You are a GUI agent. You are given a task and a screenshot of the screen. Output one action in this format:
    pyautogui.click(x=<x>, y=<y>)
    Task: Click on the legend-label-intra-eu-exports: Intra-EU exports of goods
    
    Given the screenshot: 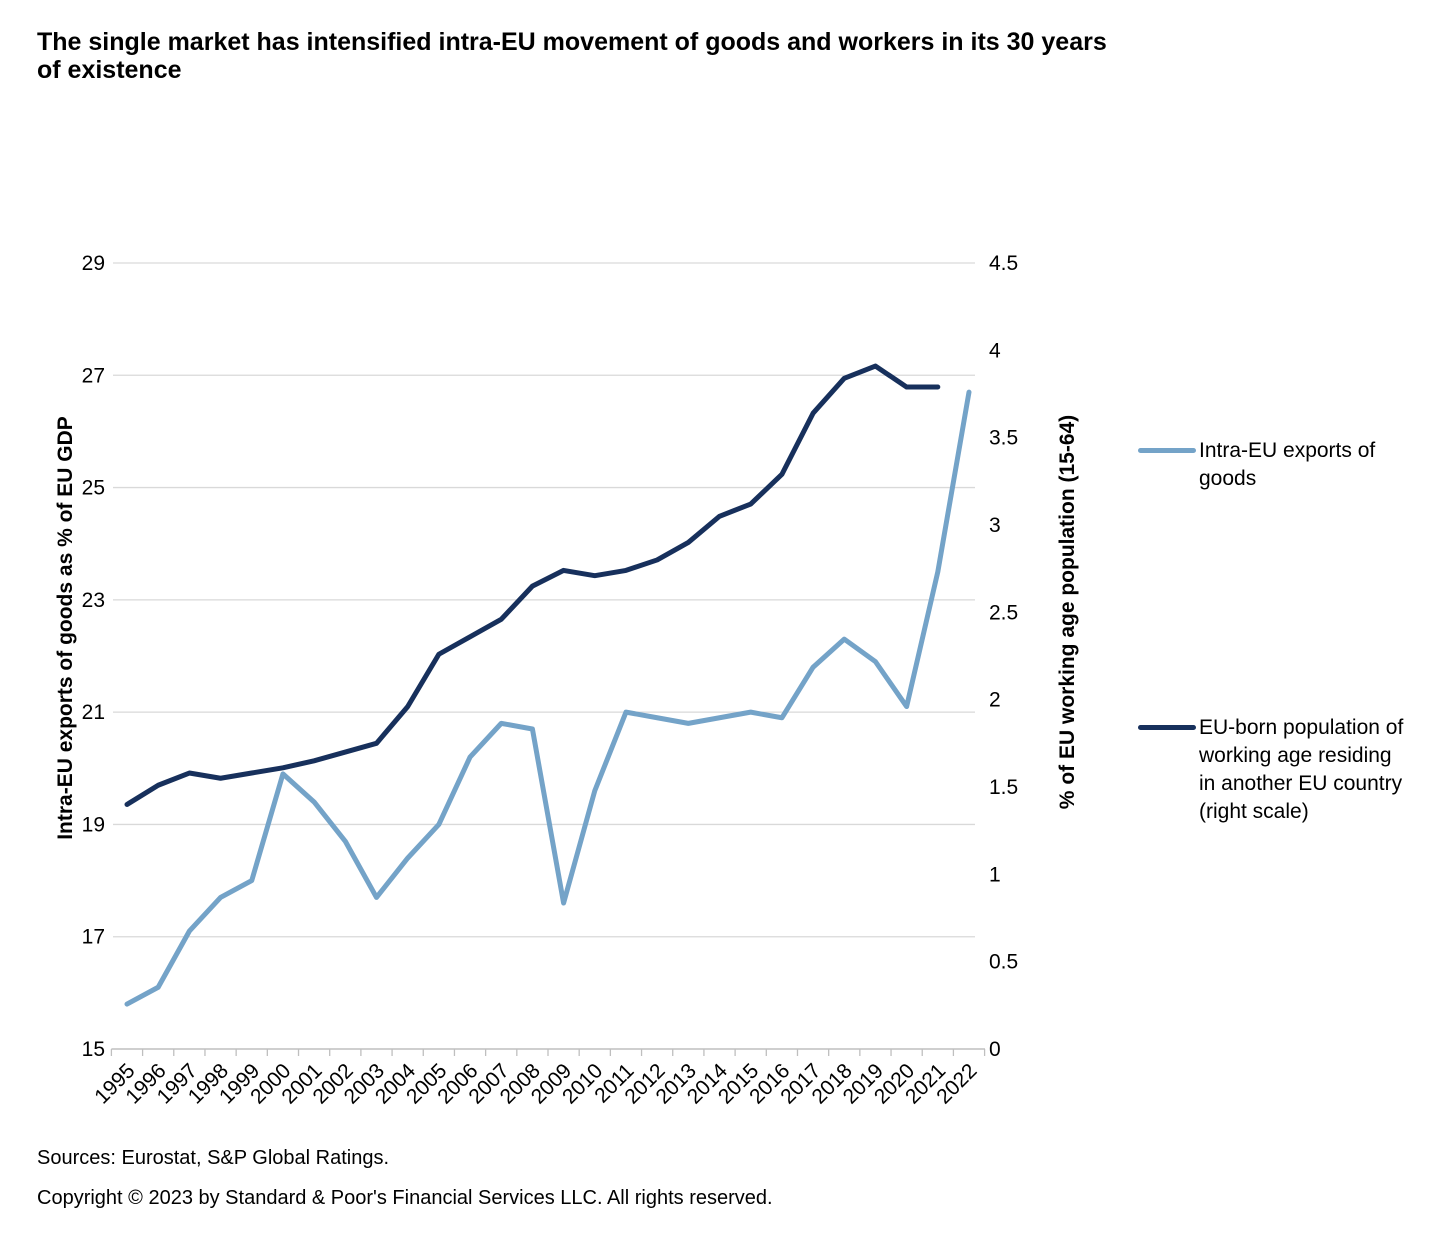 What is the action you would take?
    pyautogui.click(x=1287, y=464)
    